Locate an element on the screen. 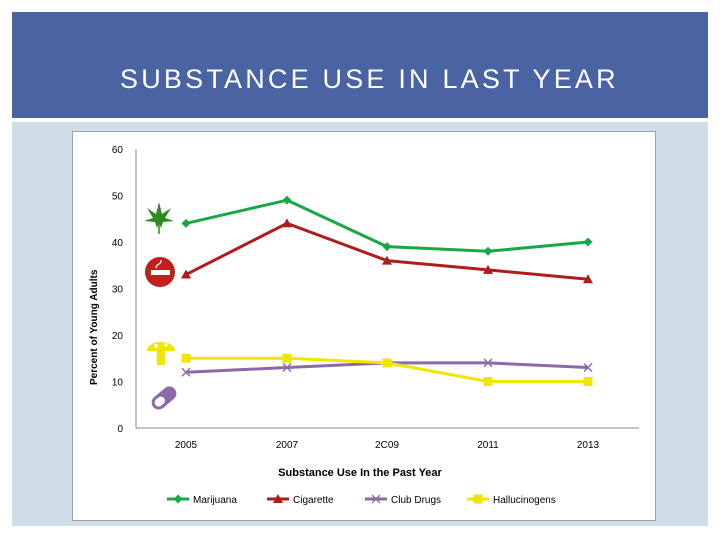 The image size is (720, 540). legend-item-hallucinogens: Hallucinogens is located at coordinates (511, 500).